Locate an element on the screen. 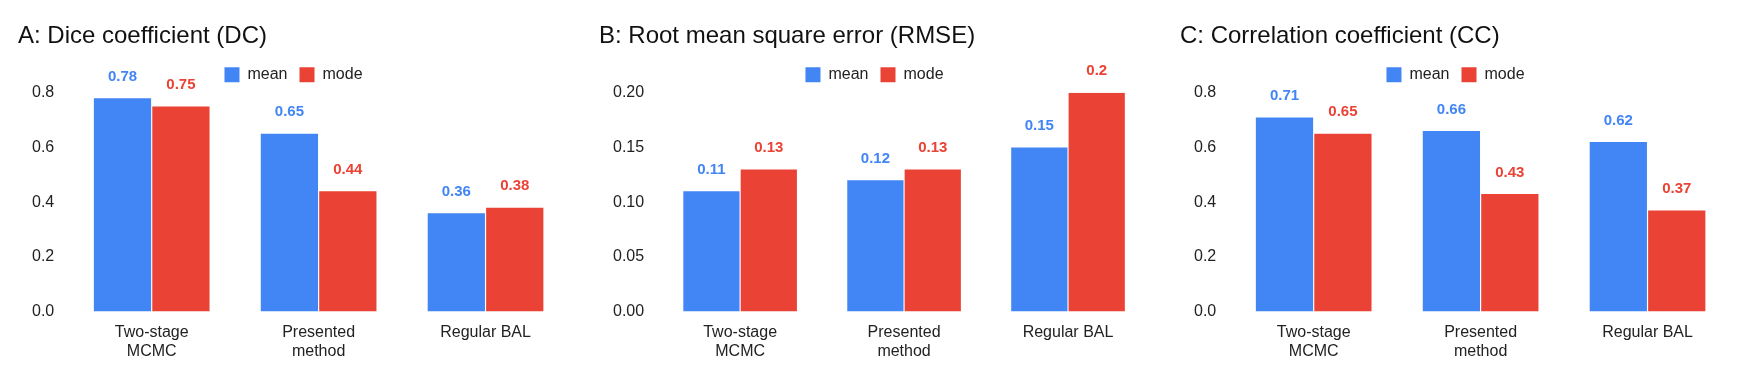  chart-title: B: Root mean square error (RMSE) is located at coordinates (787, 35).